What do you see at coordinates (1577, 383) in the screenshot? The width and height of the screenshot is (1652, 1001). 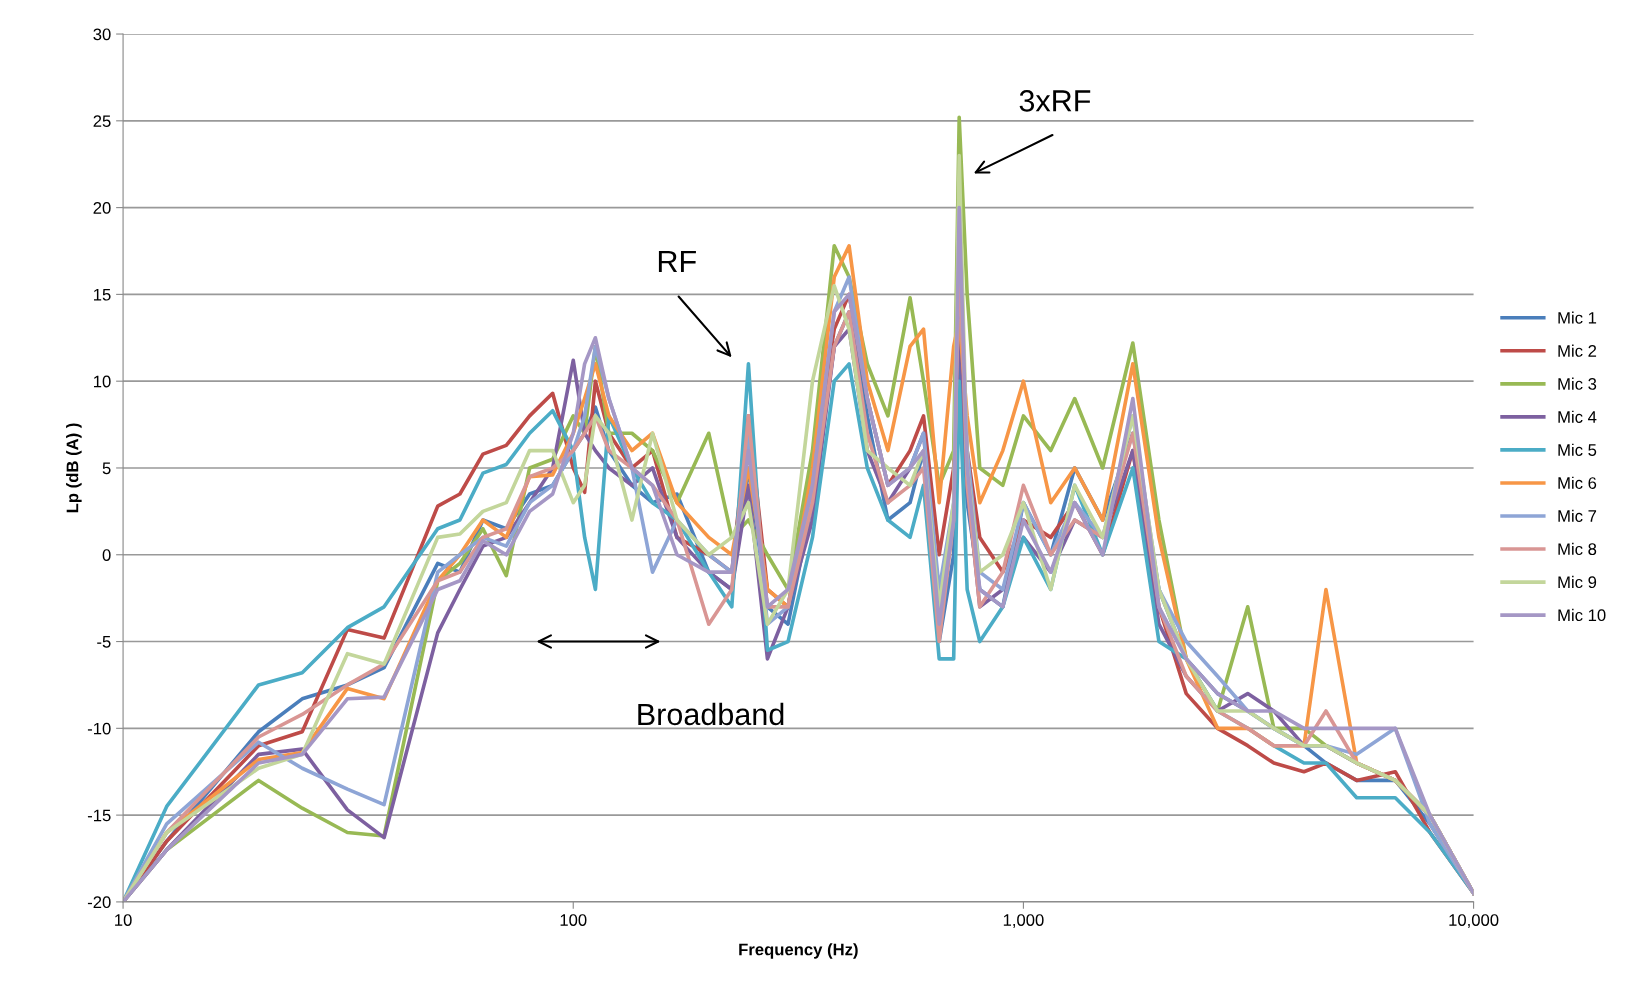 I see `legend-label: Mic 3` at bounding box center [1577, 383].